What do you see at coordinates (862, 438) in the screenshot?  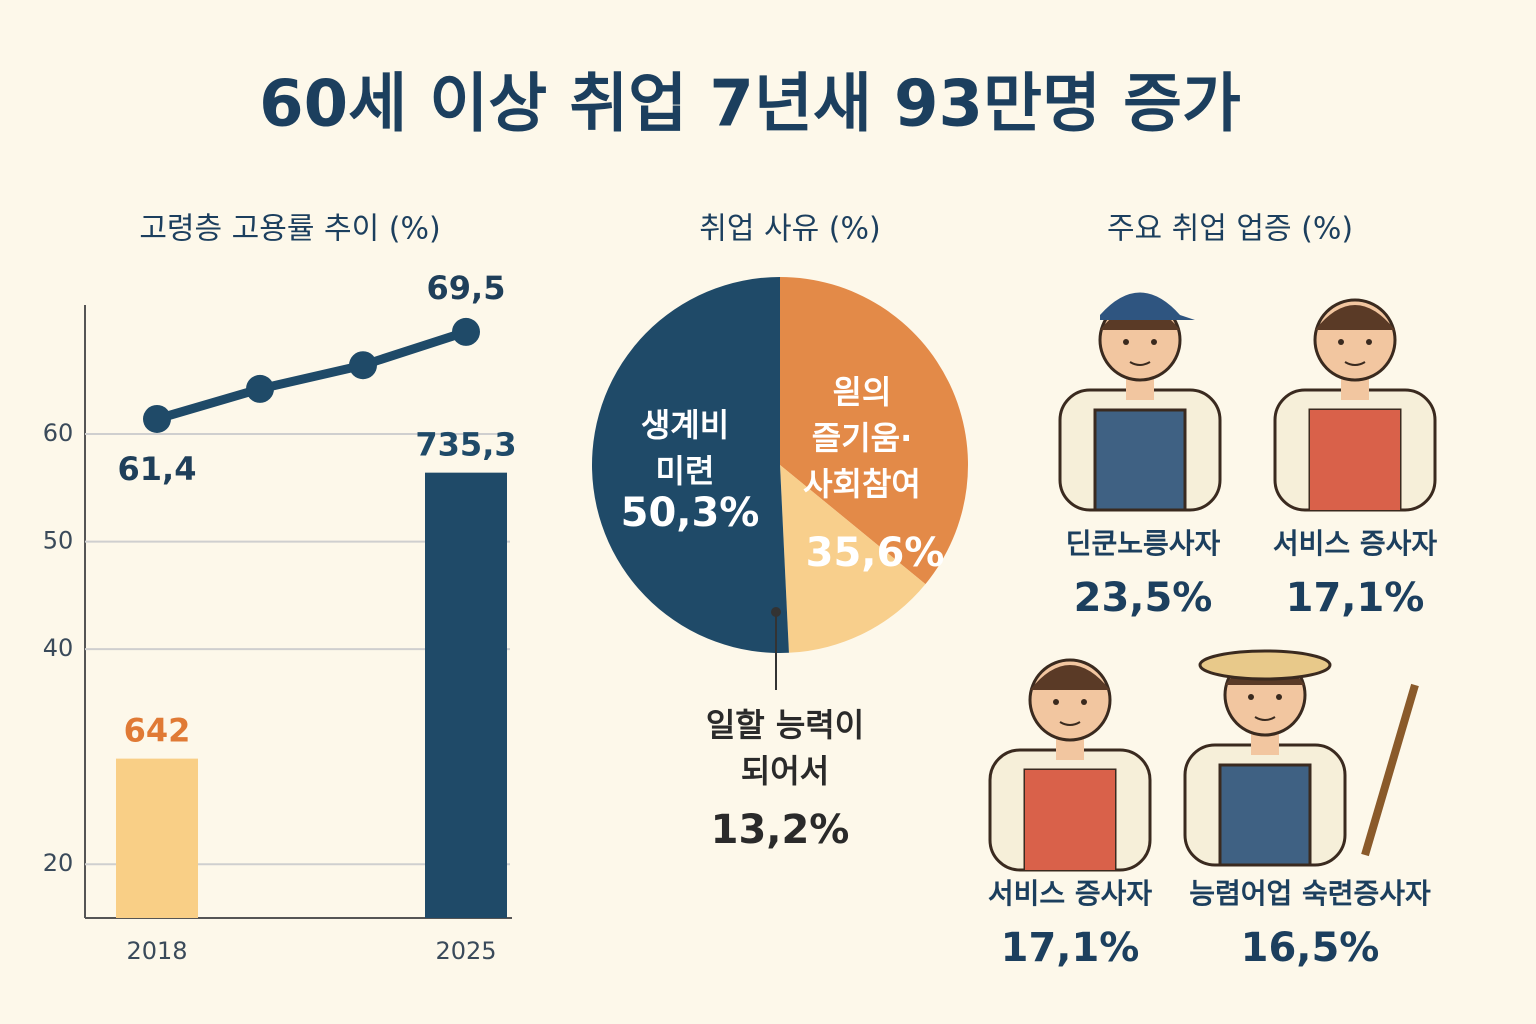 I see `slice-label: 읟의 즐기움· 사회참여` at bounding box center [862, 438].